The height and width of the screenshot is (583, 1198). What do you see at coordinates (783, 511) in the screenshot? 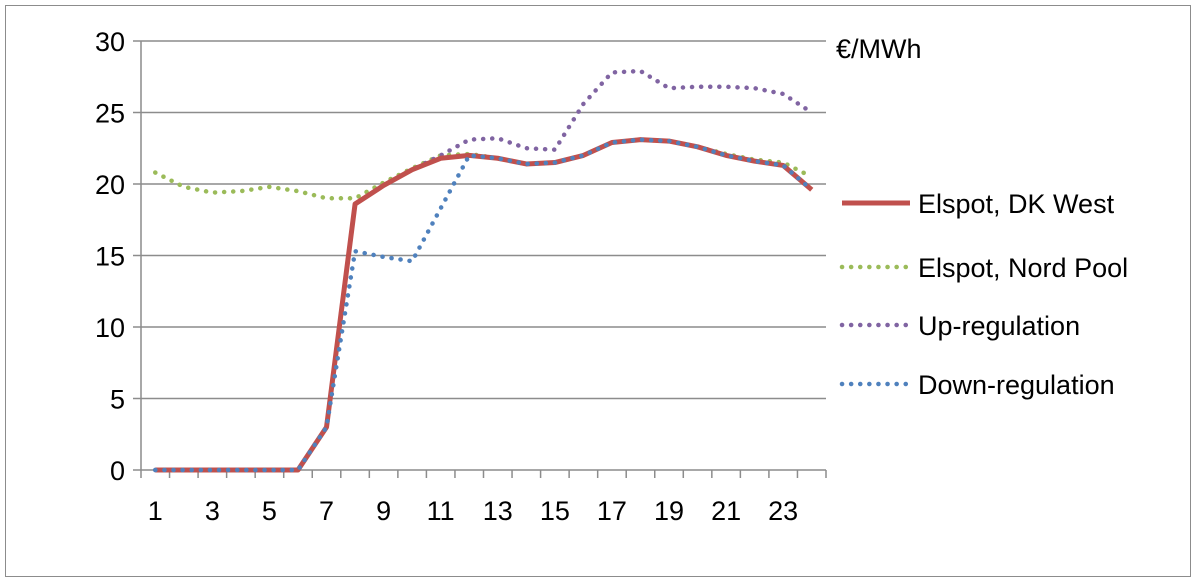
I see `x-tick-label: 23` at bounding box center [783, 511].